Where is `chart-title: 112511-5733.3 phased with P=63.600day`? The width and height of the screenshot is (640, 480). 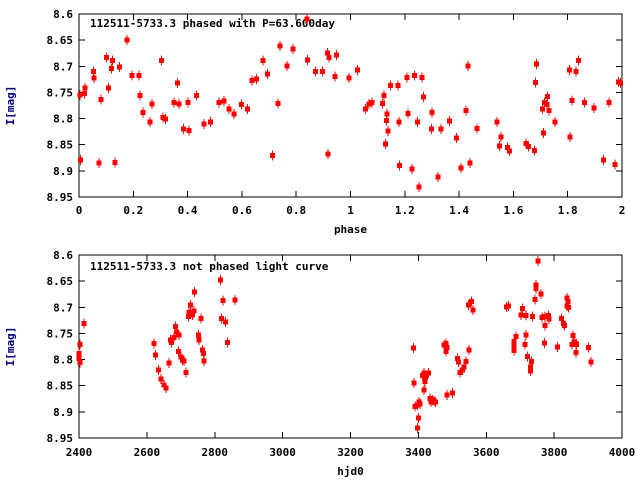
chart-title: 112511-5733.3 phased with P=63.600day is located at coordinates (212, 23).